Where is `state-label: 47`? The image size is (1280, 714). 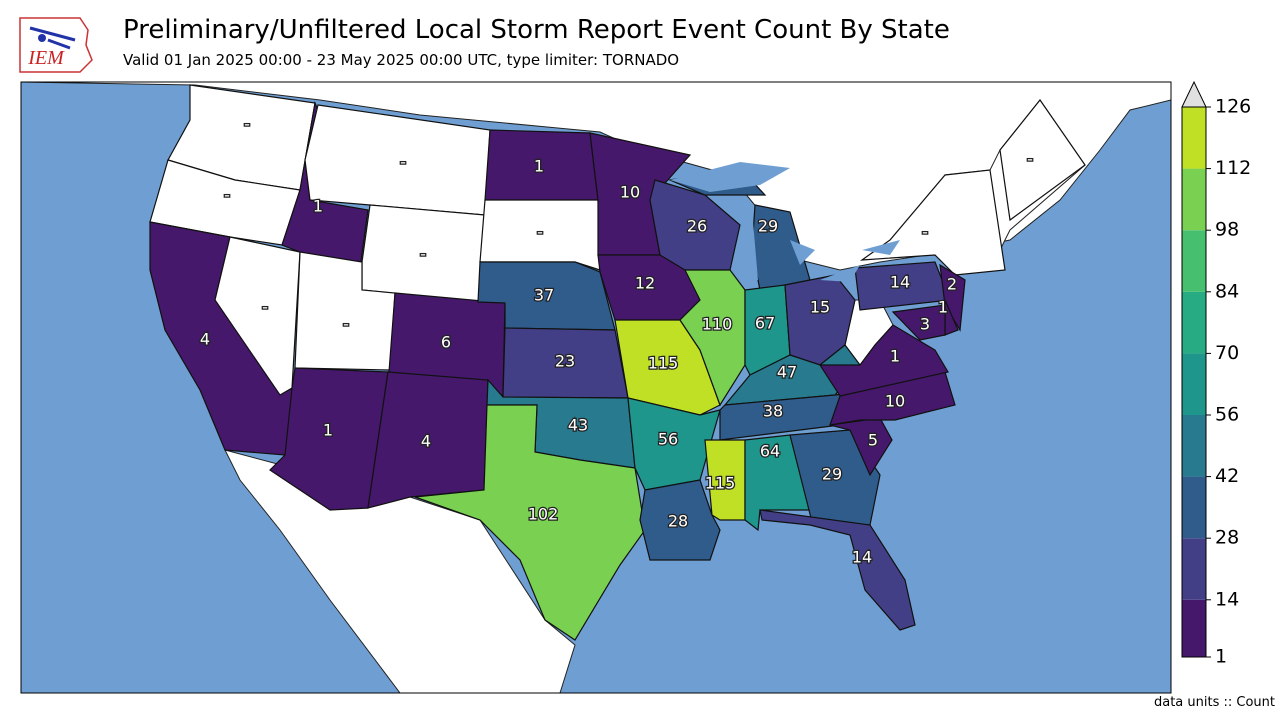
state-label: 47 is located at coordinates (787, 372).